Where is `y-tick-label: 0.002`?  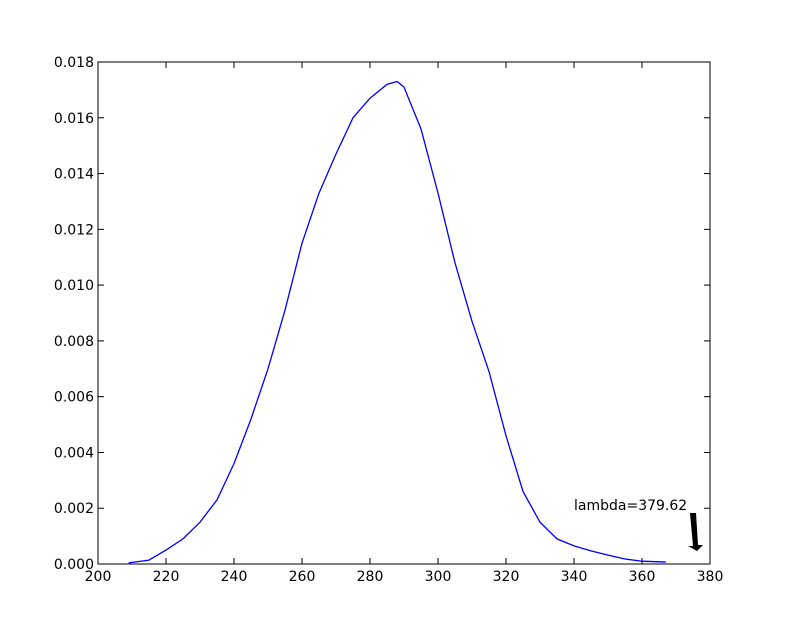 y-tick-label: 0.002 is located at coordinates (74, 509).